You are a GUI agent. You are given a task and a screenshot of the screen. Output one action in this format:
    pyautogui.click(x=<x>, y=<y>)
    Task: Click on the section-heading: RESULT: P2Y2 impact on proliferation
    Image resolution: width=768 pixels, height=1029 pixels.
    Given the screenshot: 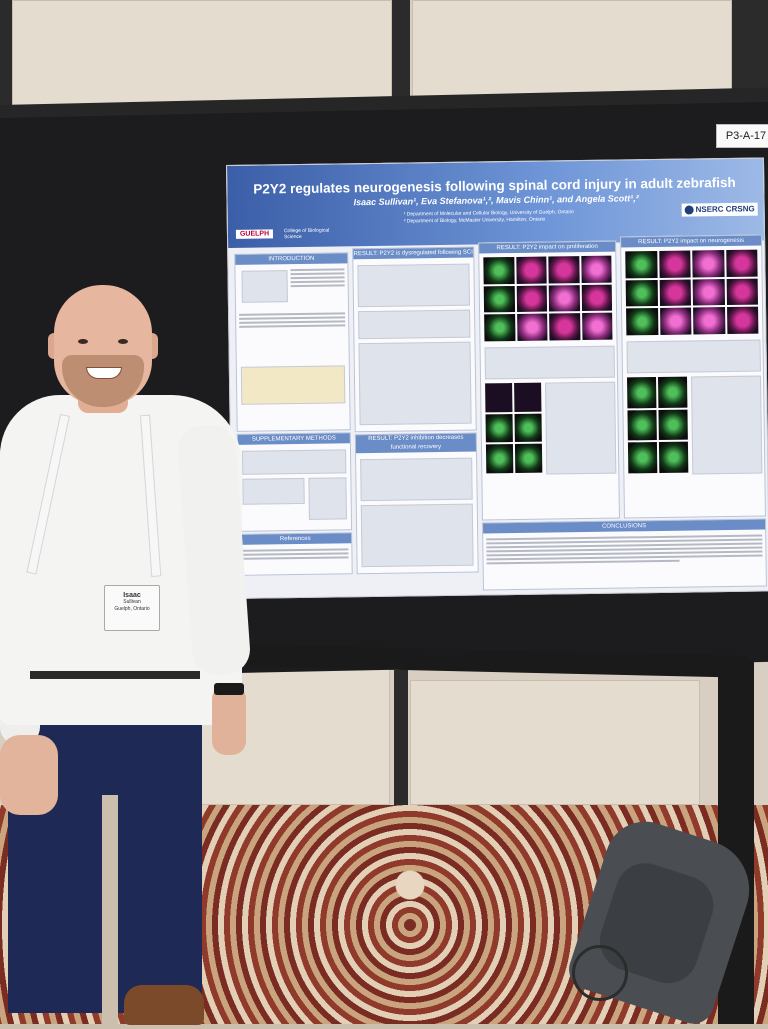 What is the action you would take?
    pyautogui.click(x=547, y=247)
    